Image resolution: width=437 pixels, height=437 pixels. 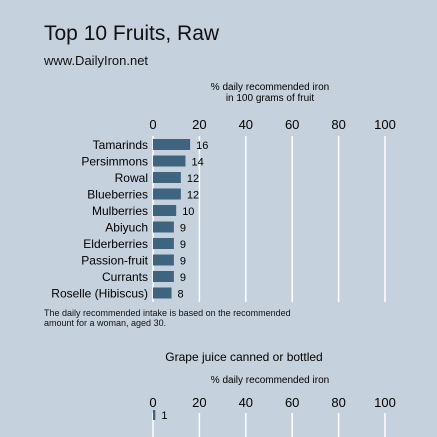 What do you see at coordinates (131, 178) in the screenshot?
I see `chart1-category-label: Rowal` at bounding box center [131, 178].